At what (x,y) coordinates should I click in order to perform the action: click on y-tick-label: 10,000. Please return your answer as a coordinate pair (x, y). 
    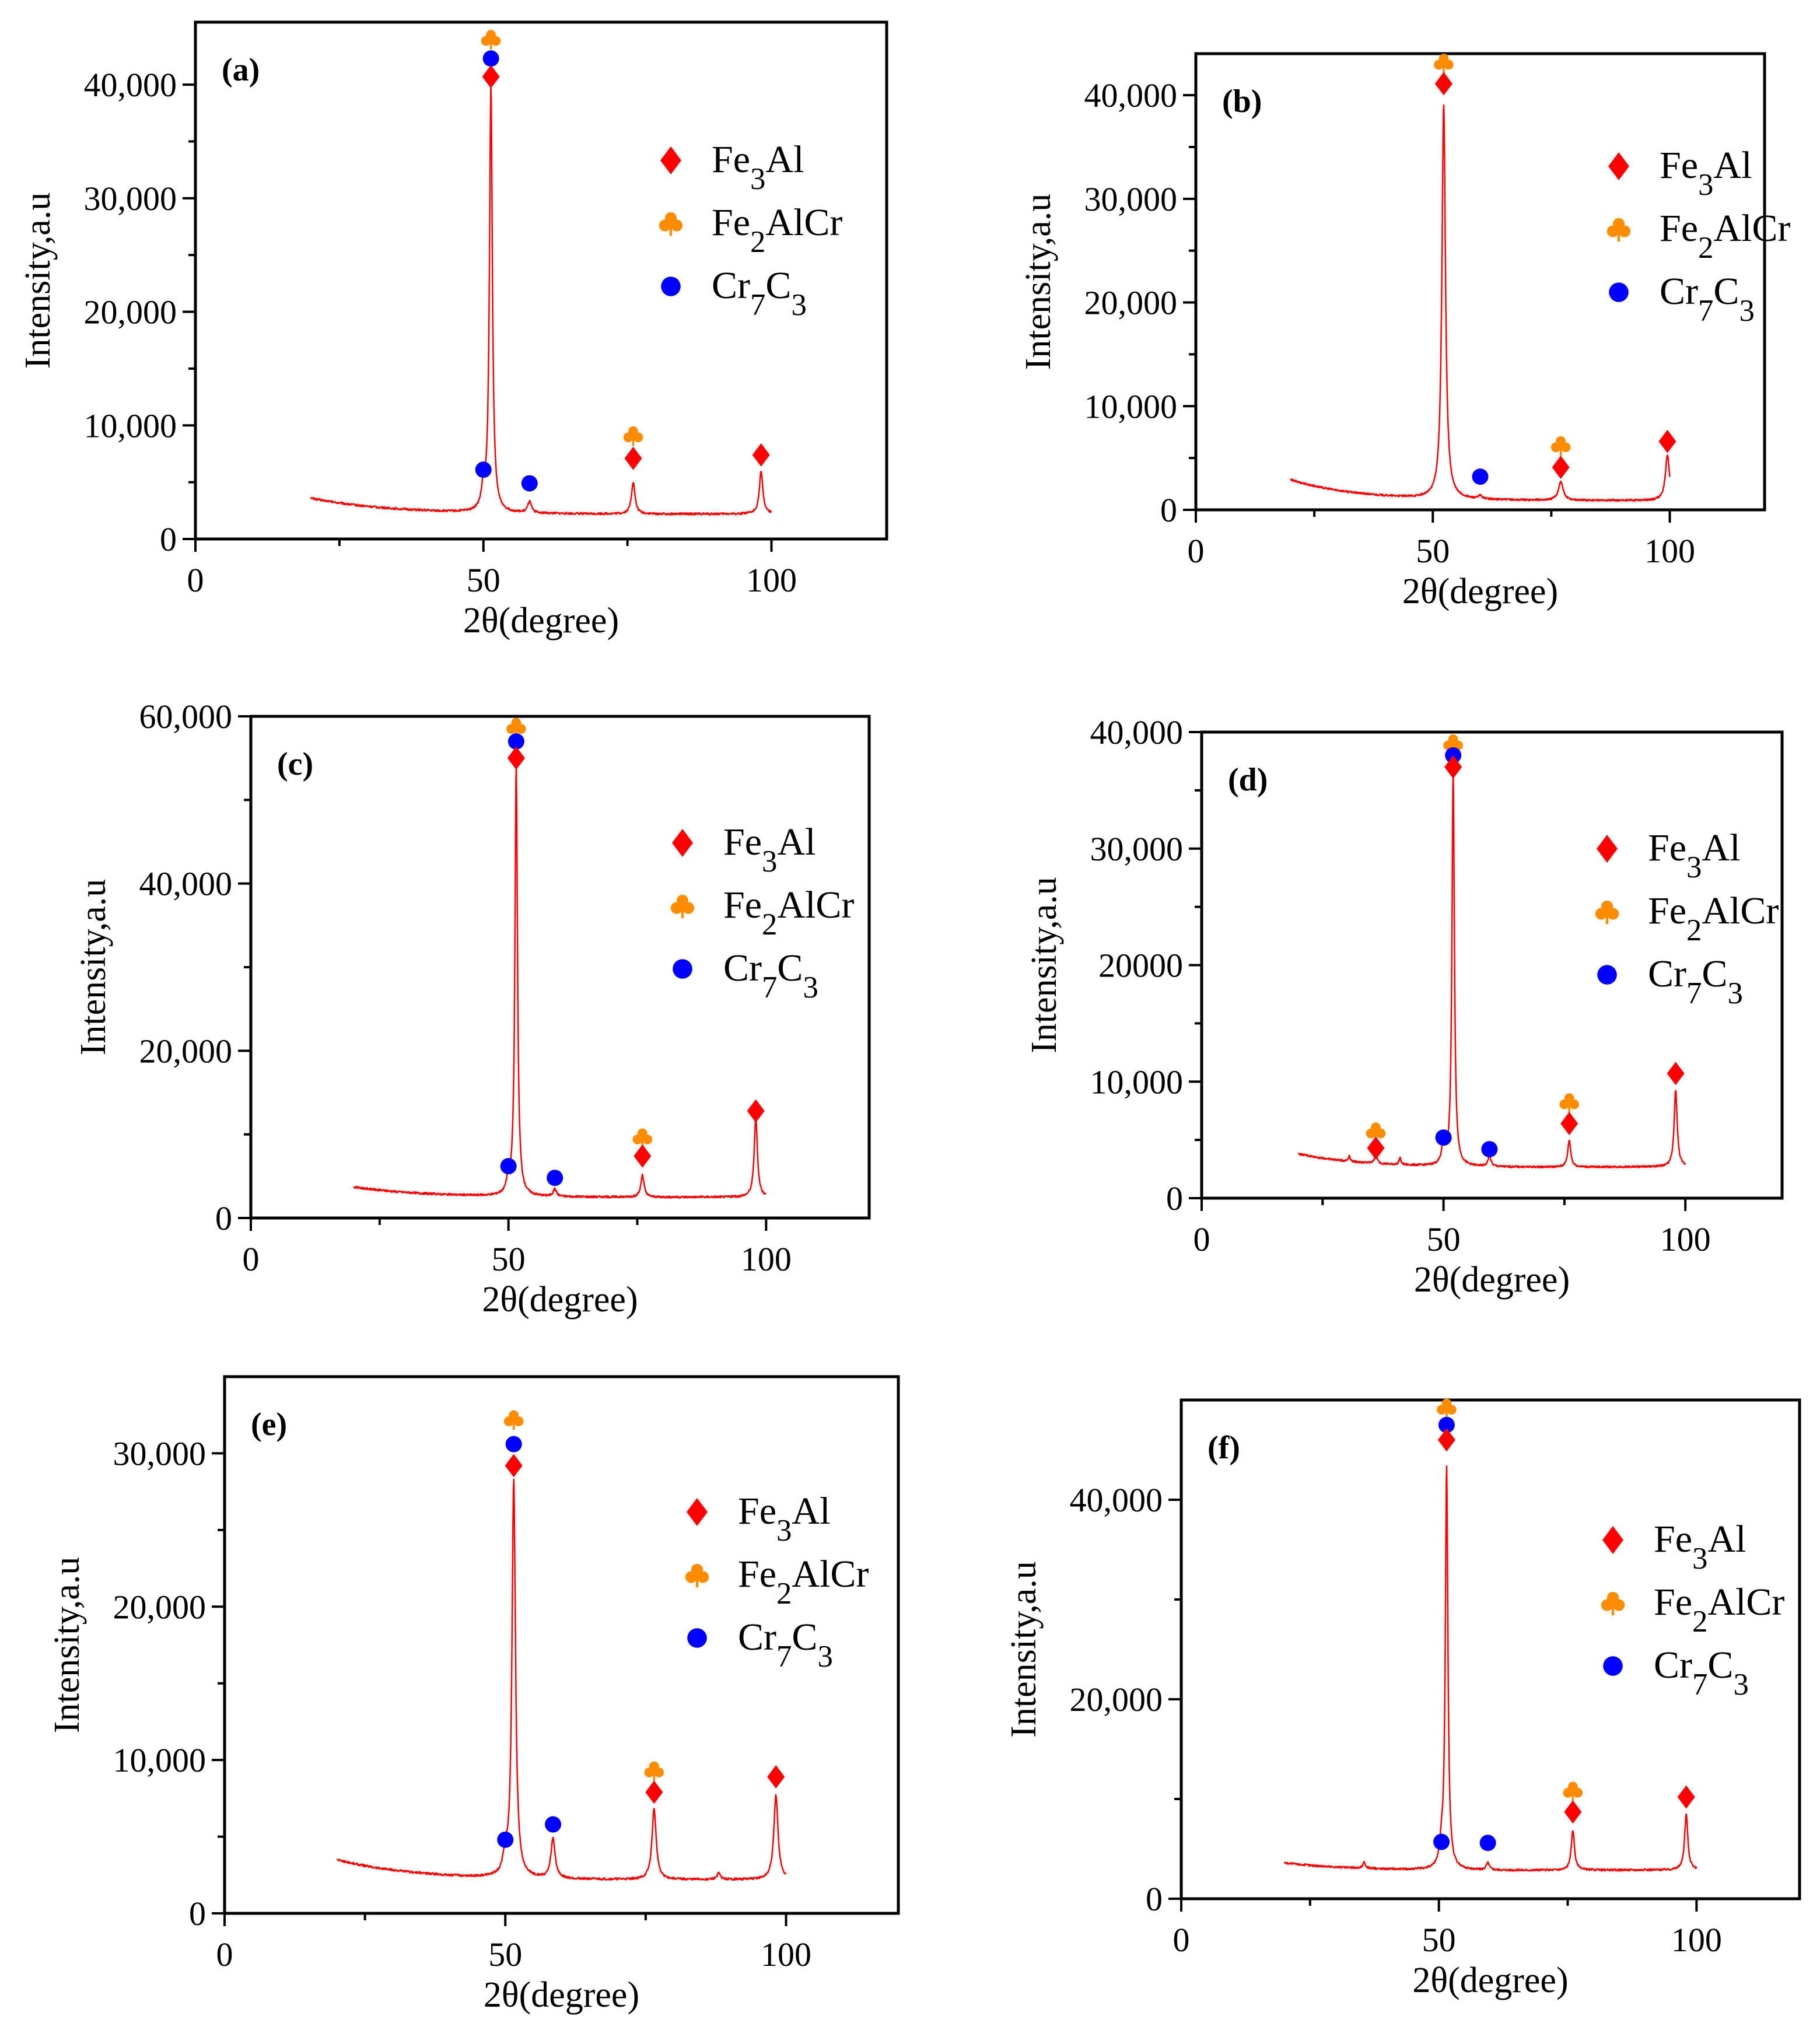
    Looking at the image, I should click on (130, 426).